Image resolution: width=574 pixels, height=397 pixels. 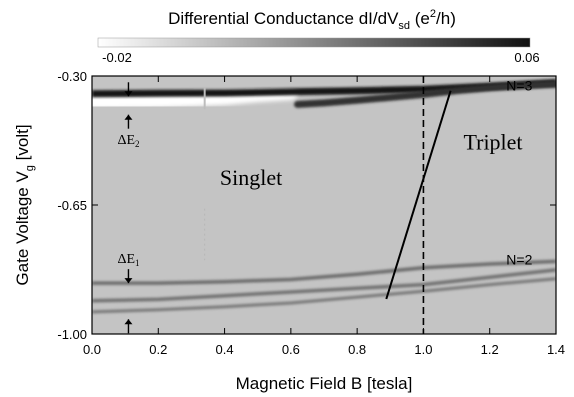 I want to click on de1-arrow-top-head, so click(x=128, y=281).